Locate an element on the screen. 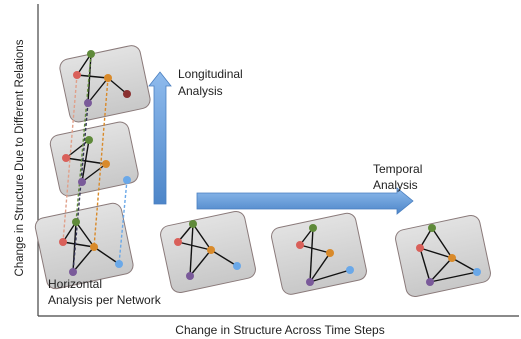 This screenshot has width=521, height=339. temporal-label-line1: Temporal is located at coordinates (397, 169).